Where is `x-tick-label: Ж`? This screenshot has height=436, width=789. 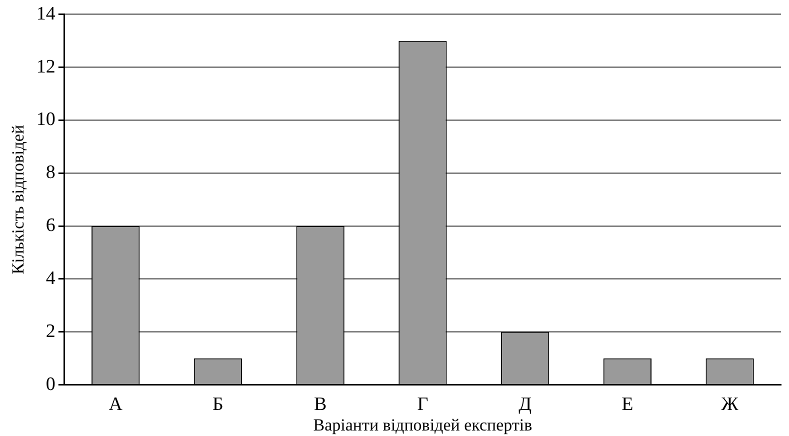
x-tick-label: Ж is located at coordinates (730, 405).